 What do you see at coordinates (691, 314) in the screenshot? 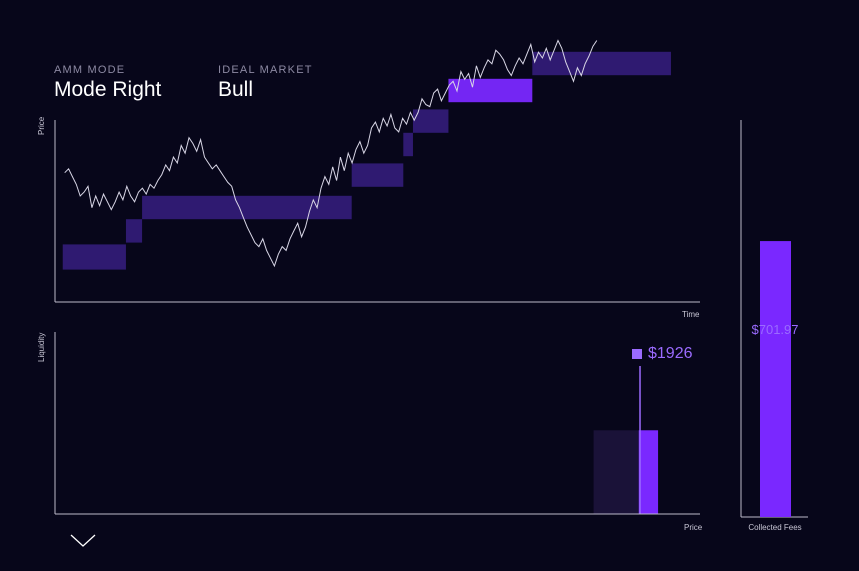
I see `time-axis-label: Time` at bounding box center [691, 314].